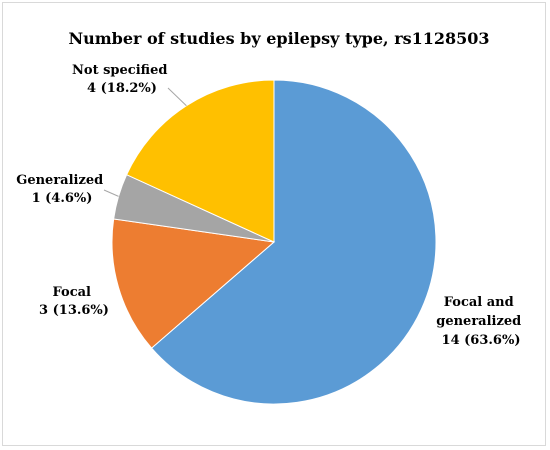  What do you see at coordinates (481, 340) in the screenshot?
I see `data-label-line: 14 (63.6%)` at bounding box center [481, 340].